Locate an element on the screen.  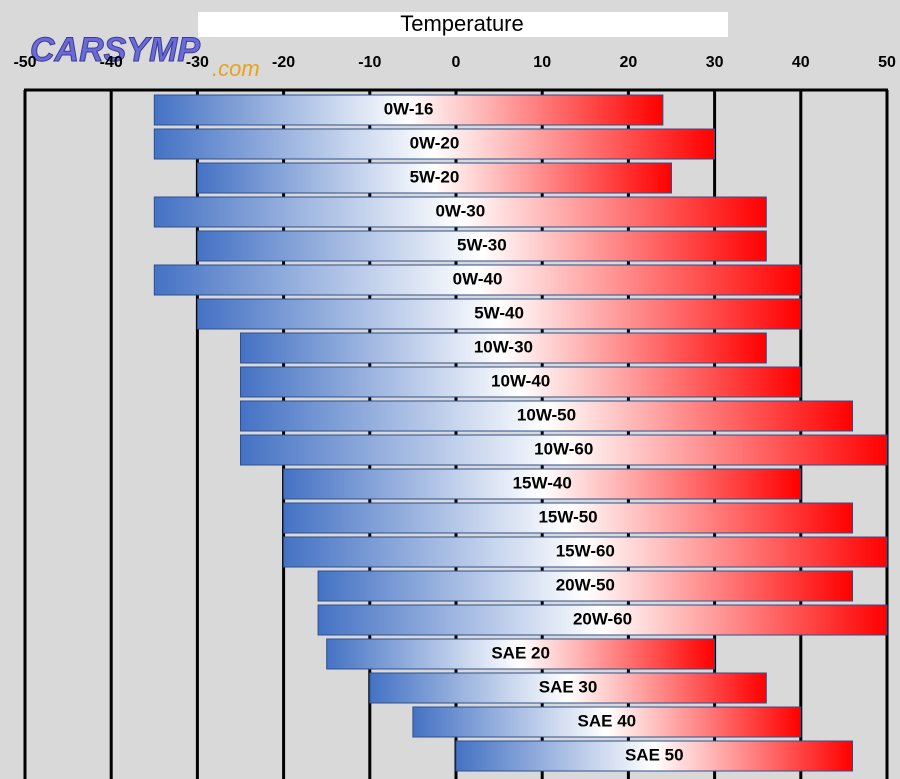
bar-label: SAE 20 is located at coordinates (520, 652).